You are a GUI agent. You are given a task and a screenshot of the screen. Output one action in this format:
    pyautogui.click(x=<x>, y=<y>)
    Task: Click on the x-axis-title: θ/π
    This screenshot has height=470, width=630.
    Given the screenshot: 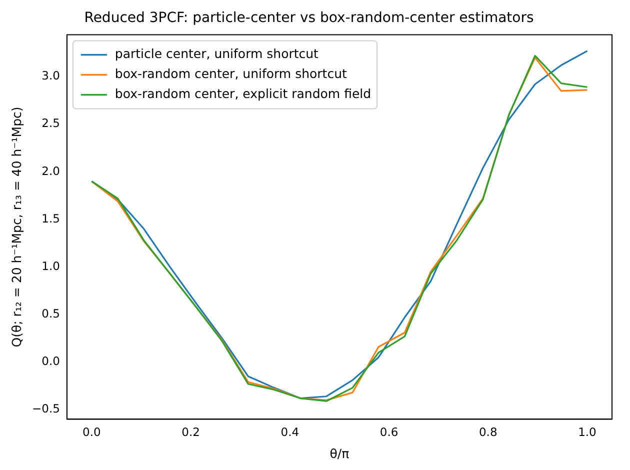 What is the action you would take?
    pyautogui.click(x=340, y=453)
    